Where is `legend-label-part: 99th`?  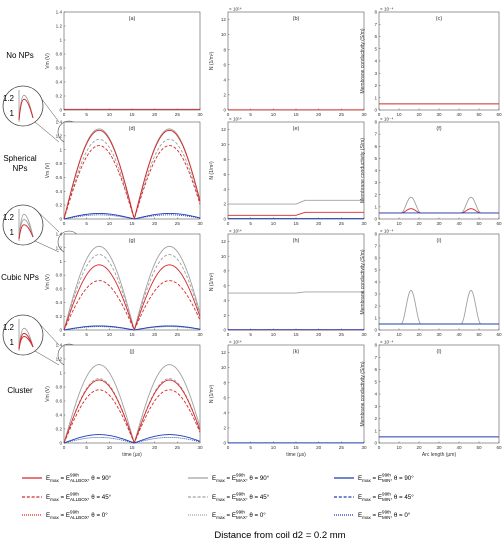
legend-label-part: 99th is located at coordinates (240, 475).